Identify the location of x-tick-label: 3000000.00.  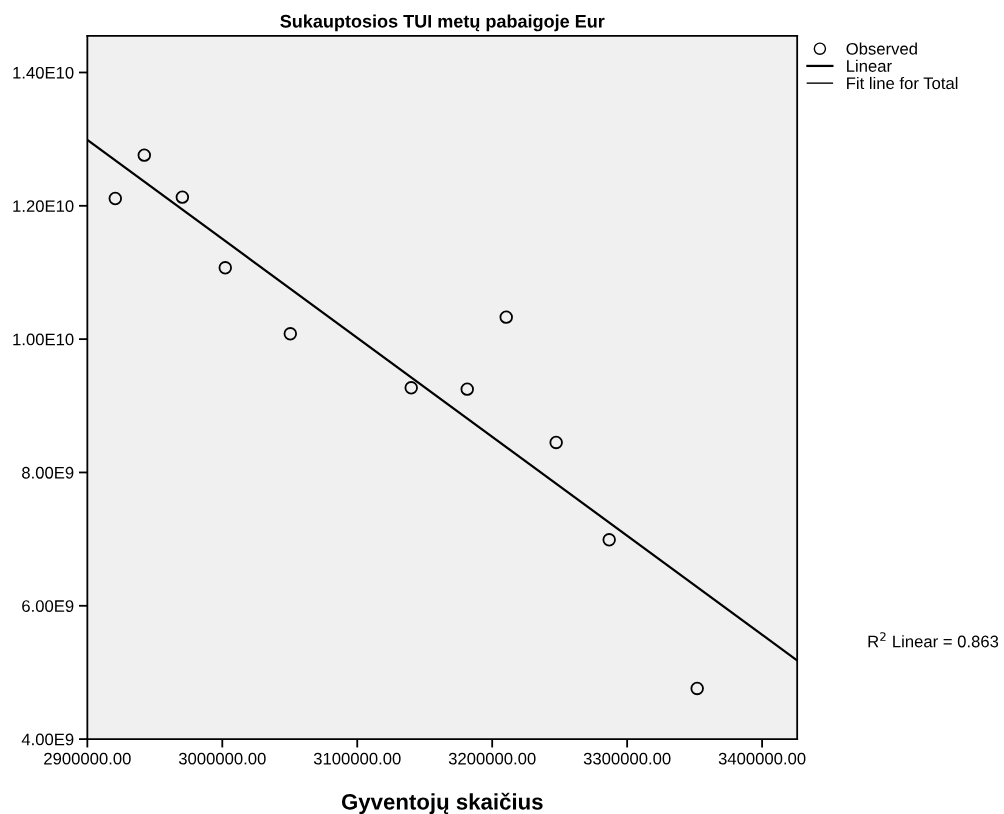
(222, 758).